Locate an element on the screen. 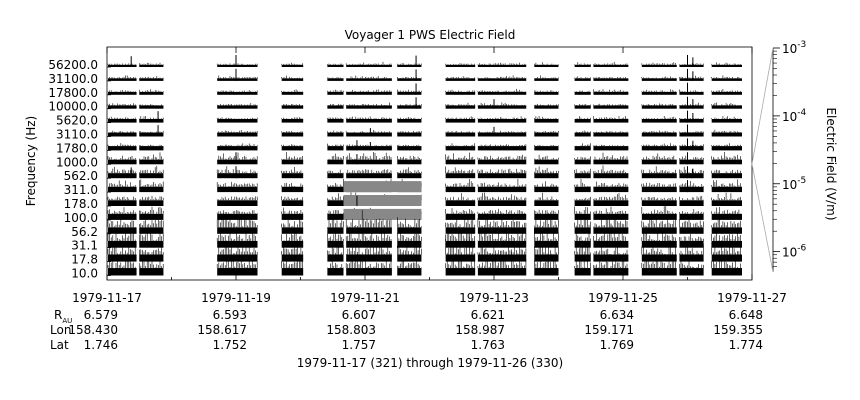 This screenshot has height=400, width=860. ephemeris-value: 6.579 is located at coordinates (101, 315).